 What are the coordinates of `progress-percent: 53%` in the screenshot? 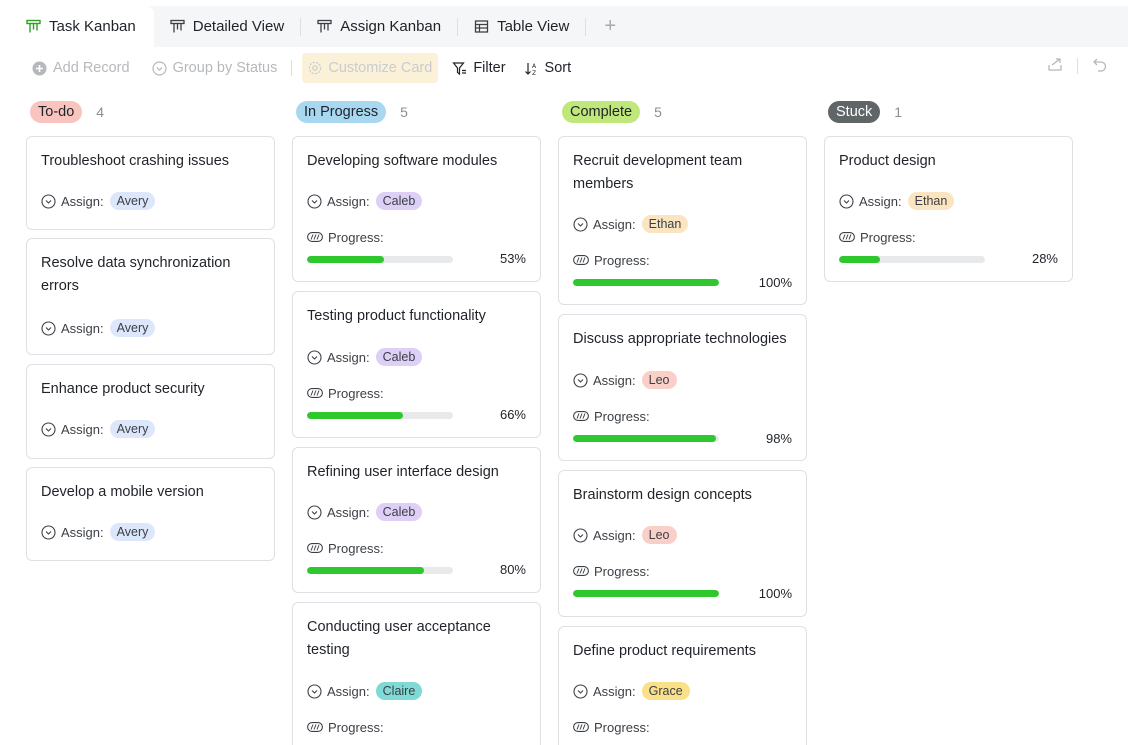 It's located at (512, 258).